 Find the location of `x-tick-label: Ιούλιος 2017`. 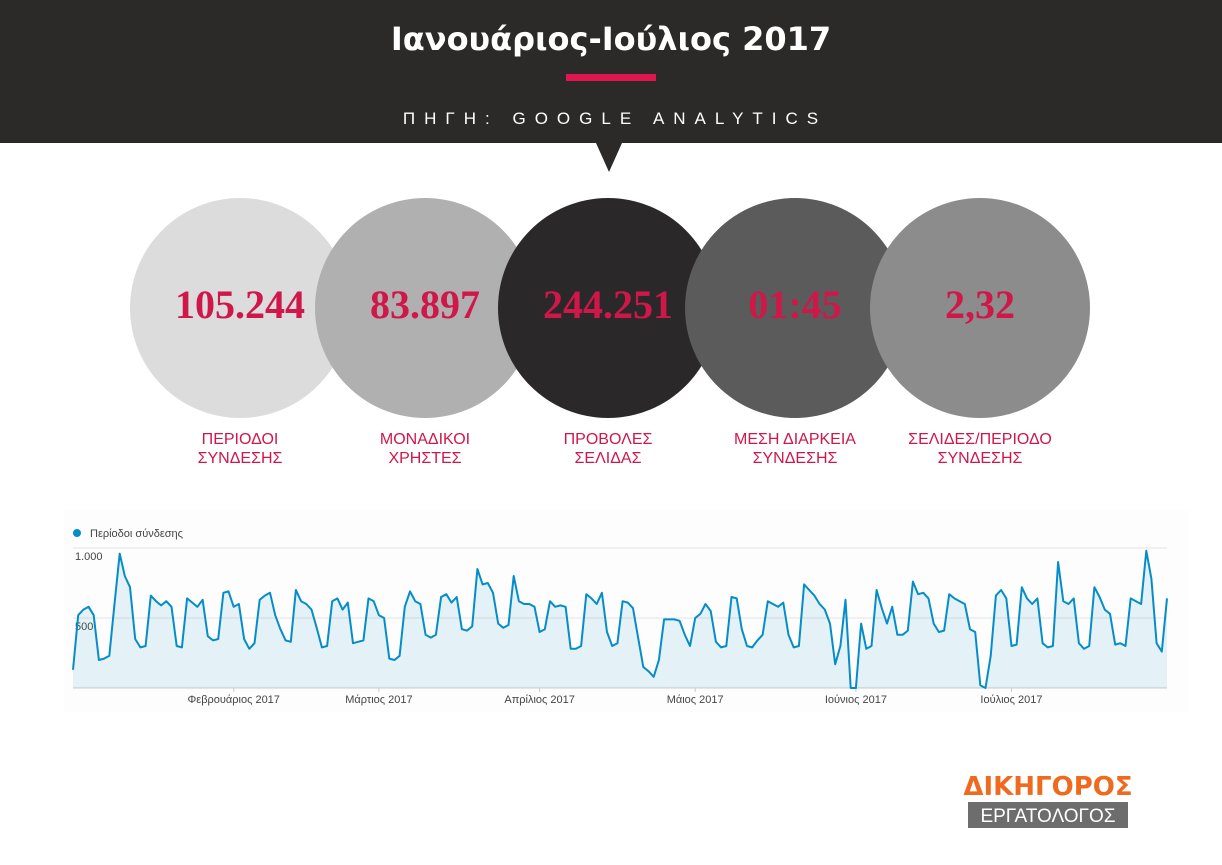

x-tick-label: Ιούλιος 2017 is located at coordinates (1011, 700).